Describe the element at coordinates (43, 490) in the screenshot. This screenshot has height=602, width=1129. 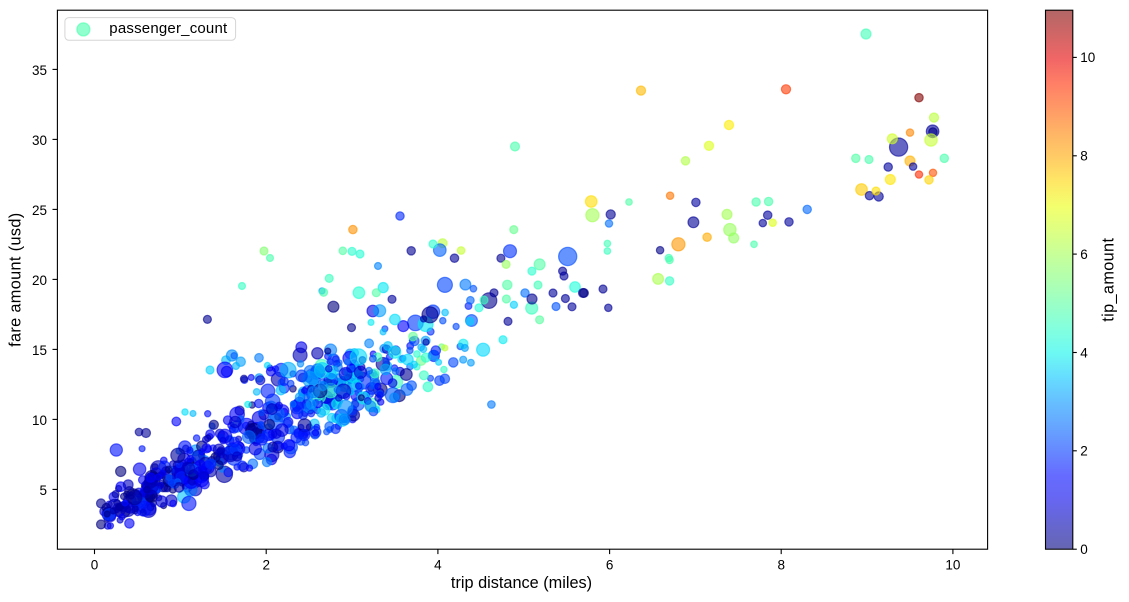
I see `svg-text: 5` at that location.